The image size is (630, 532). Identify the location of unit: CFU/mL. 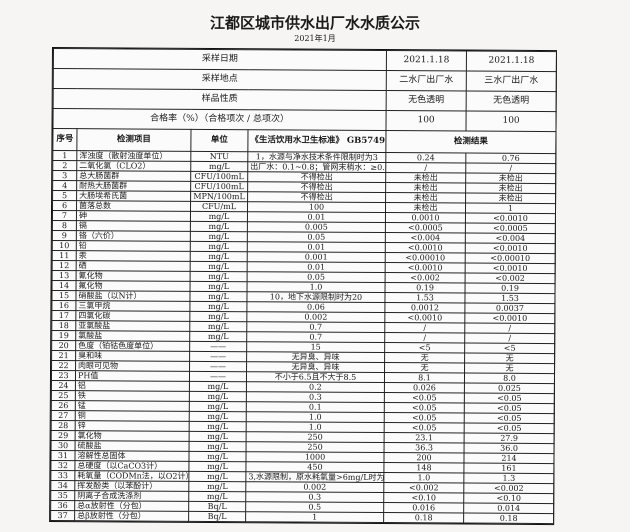
(219, 206).